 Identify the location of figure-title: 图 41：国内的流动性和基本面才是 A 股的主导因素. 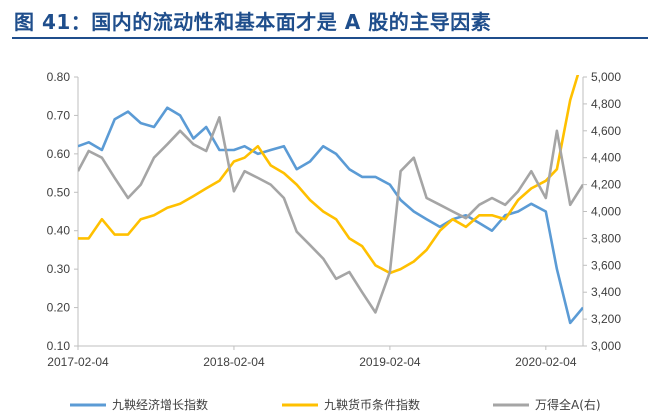
(253, 22).